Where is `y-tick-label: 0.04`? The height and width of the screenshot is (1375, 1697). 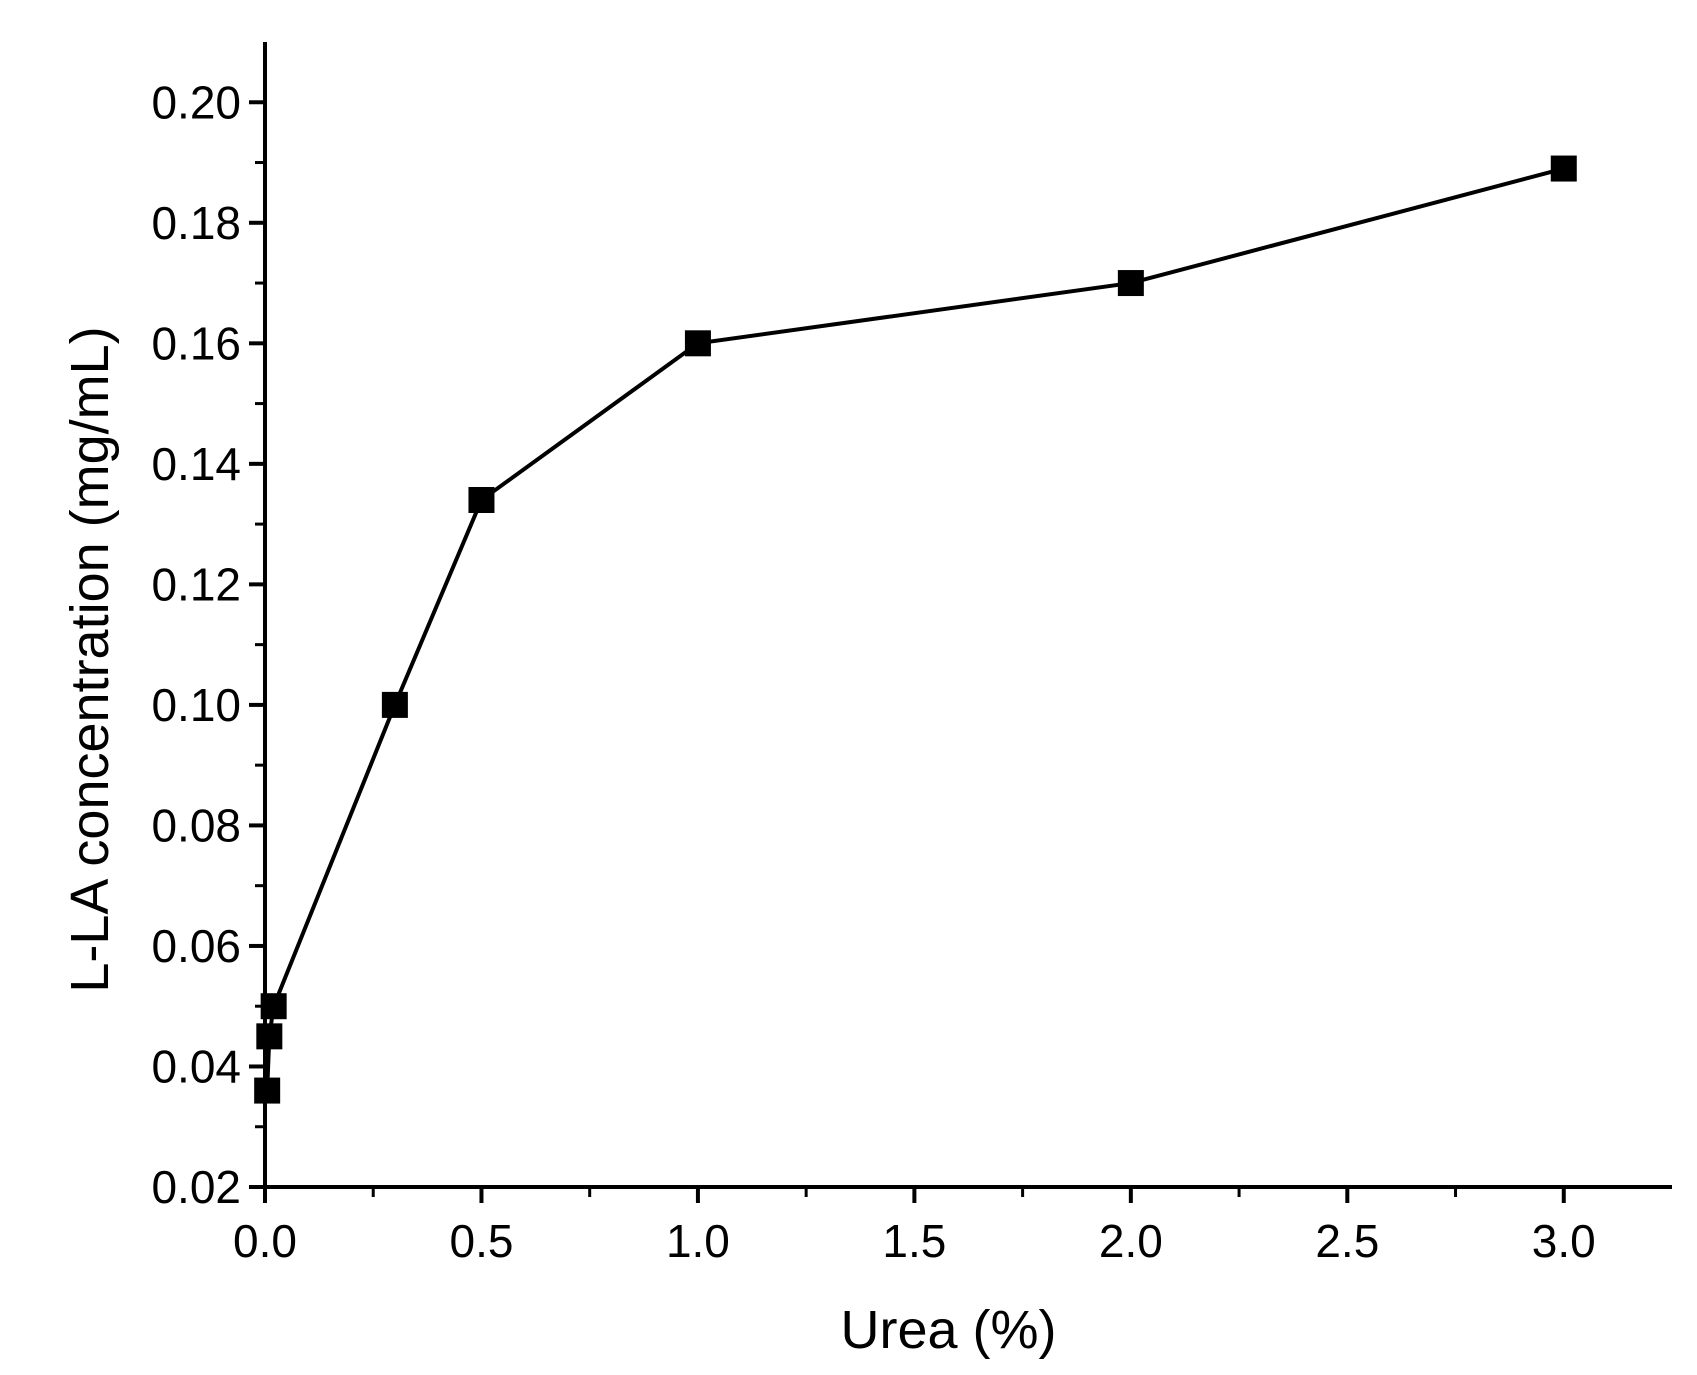 y-tick-label: 0.04 is located at coordinates (196, 1066).